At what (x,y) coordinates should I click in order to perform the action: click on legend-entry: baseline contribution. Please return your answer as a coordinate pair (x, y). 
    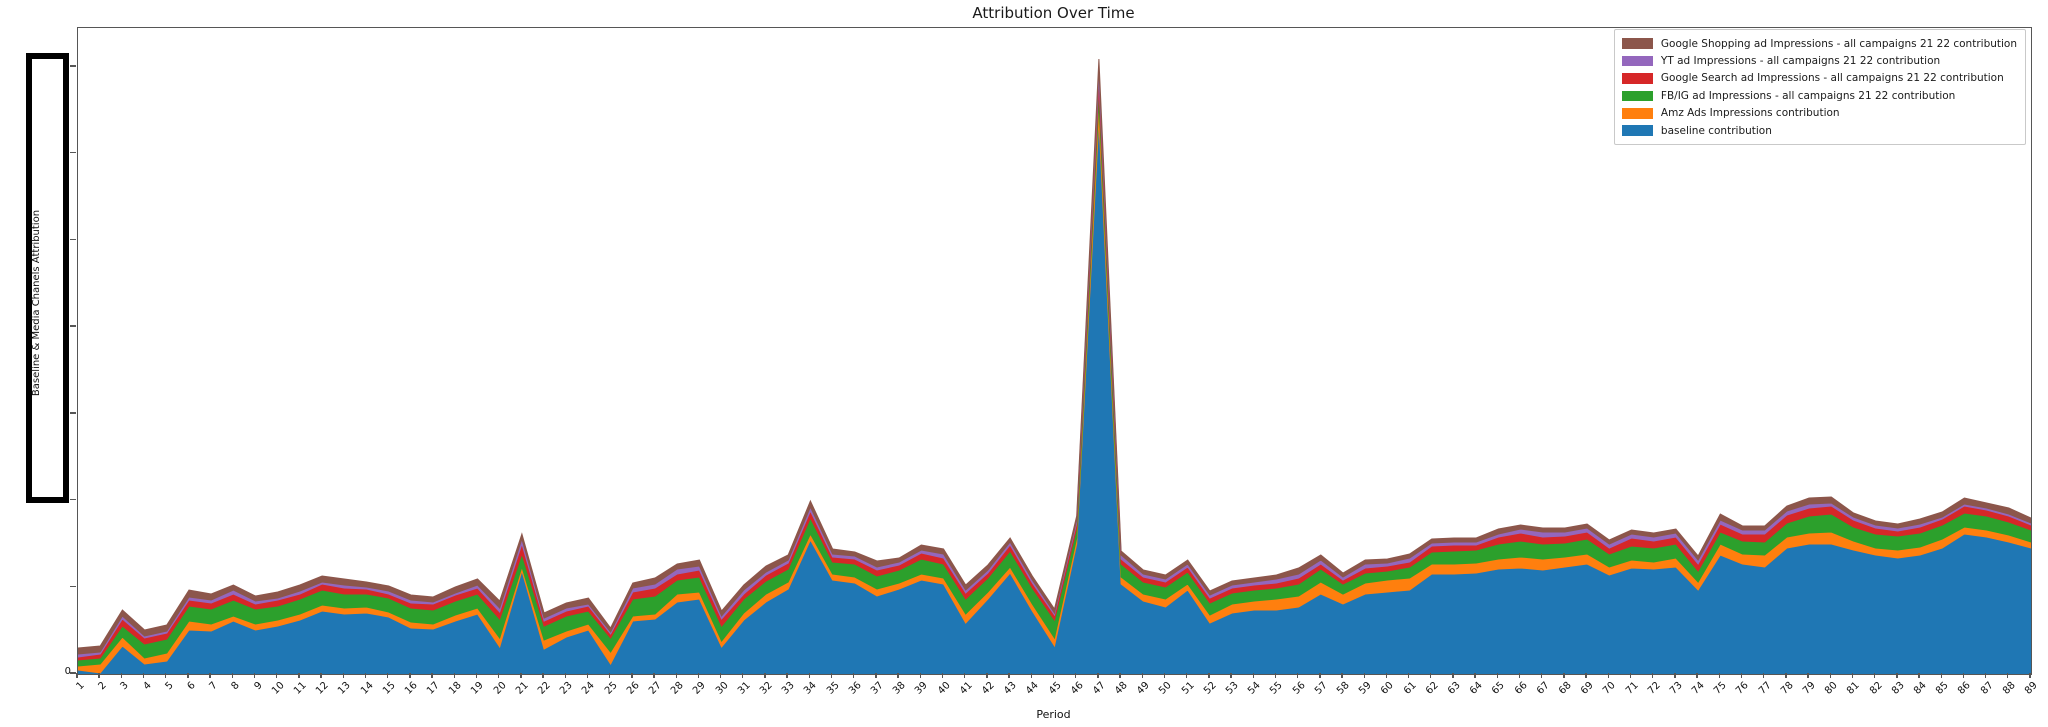
    Looking at the image, I should click on (1819, 130).